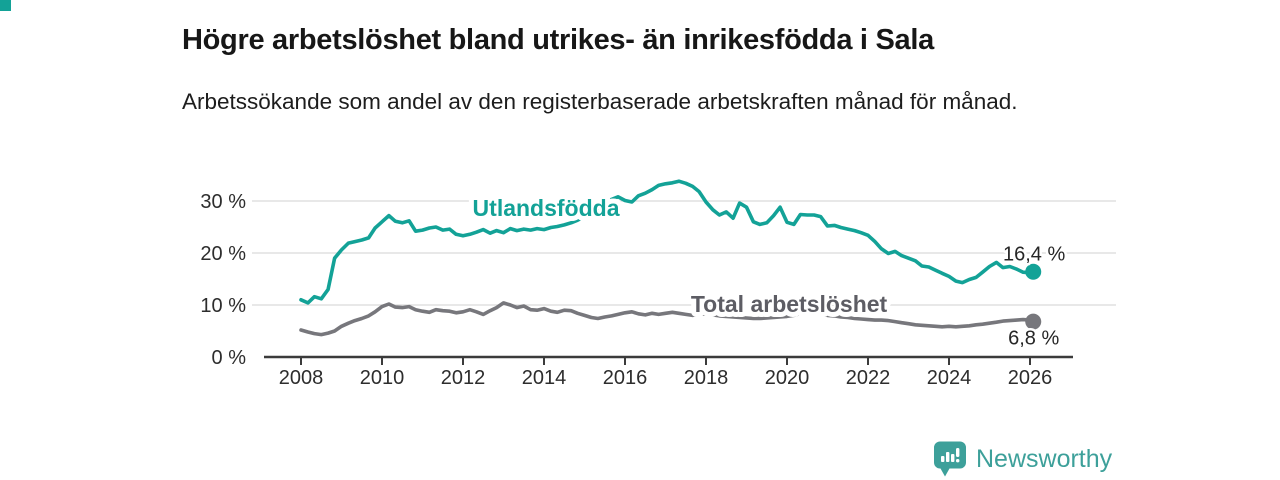 The image size is (1280, 480). Describe the element at coordinates (301, 378) in the screenshot. I see `x-axis-tick-label: 2008` at that location.